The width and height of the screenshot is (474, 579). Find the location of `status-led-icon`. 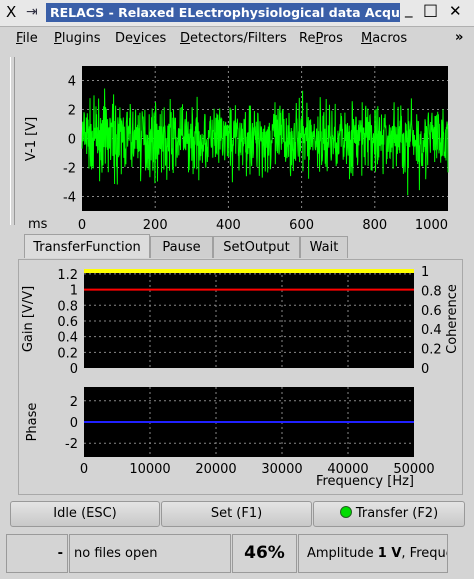

status-led-icon is located at coordinates (345, 512).